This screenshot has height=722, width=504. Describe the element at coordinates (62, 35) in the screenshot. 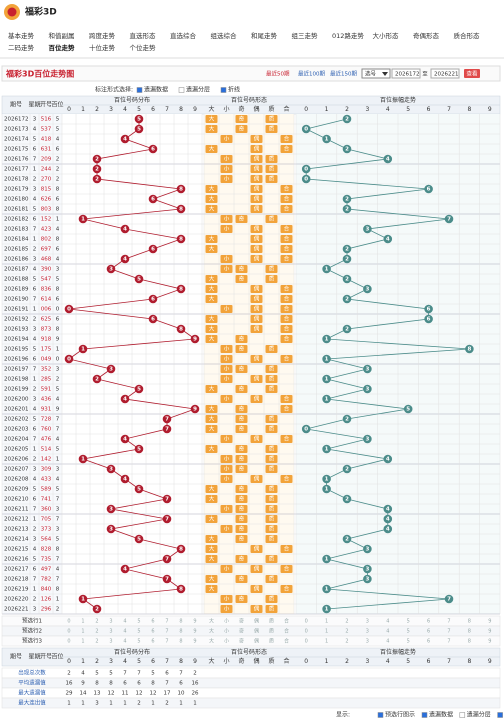

I see `nav-link: 和值副属` at that location.